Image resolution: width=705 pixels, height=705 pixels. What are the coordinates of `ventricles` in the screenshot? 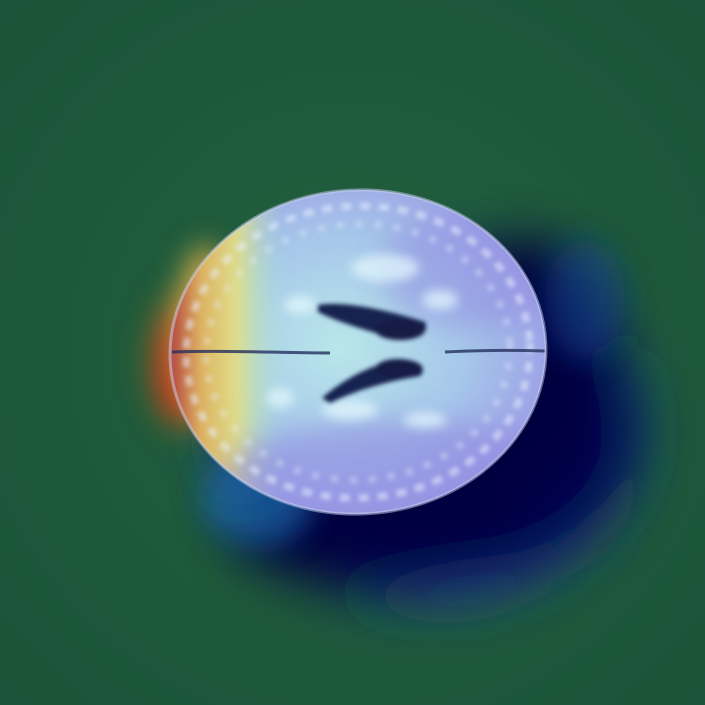 It's located at (372, 353).